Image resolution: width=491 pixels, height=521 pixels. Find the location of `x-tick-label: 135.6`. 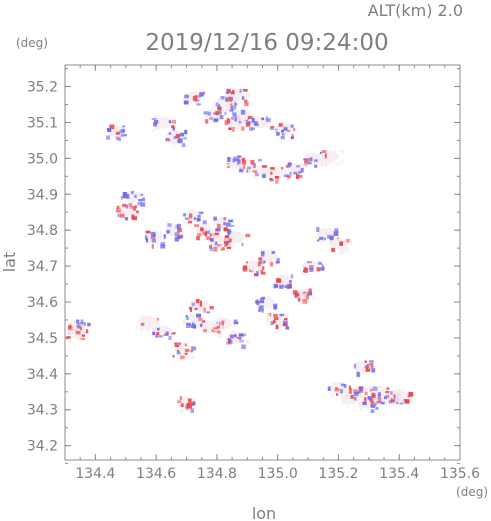

x-tick-label: 135.6 is located at coordinates (460, 474).